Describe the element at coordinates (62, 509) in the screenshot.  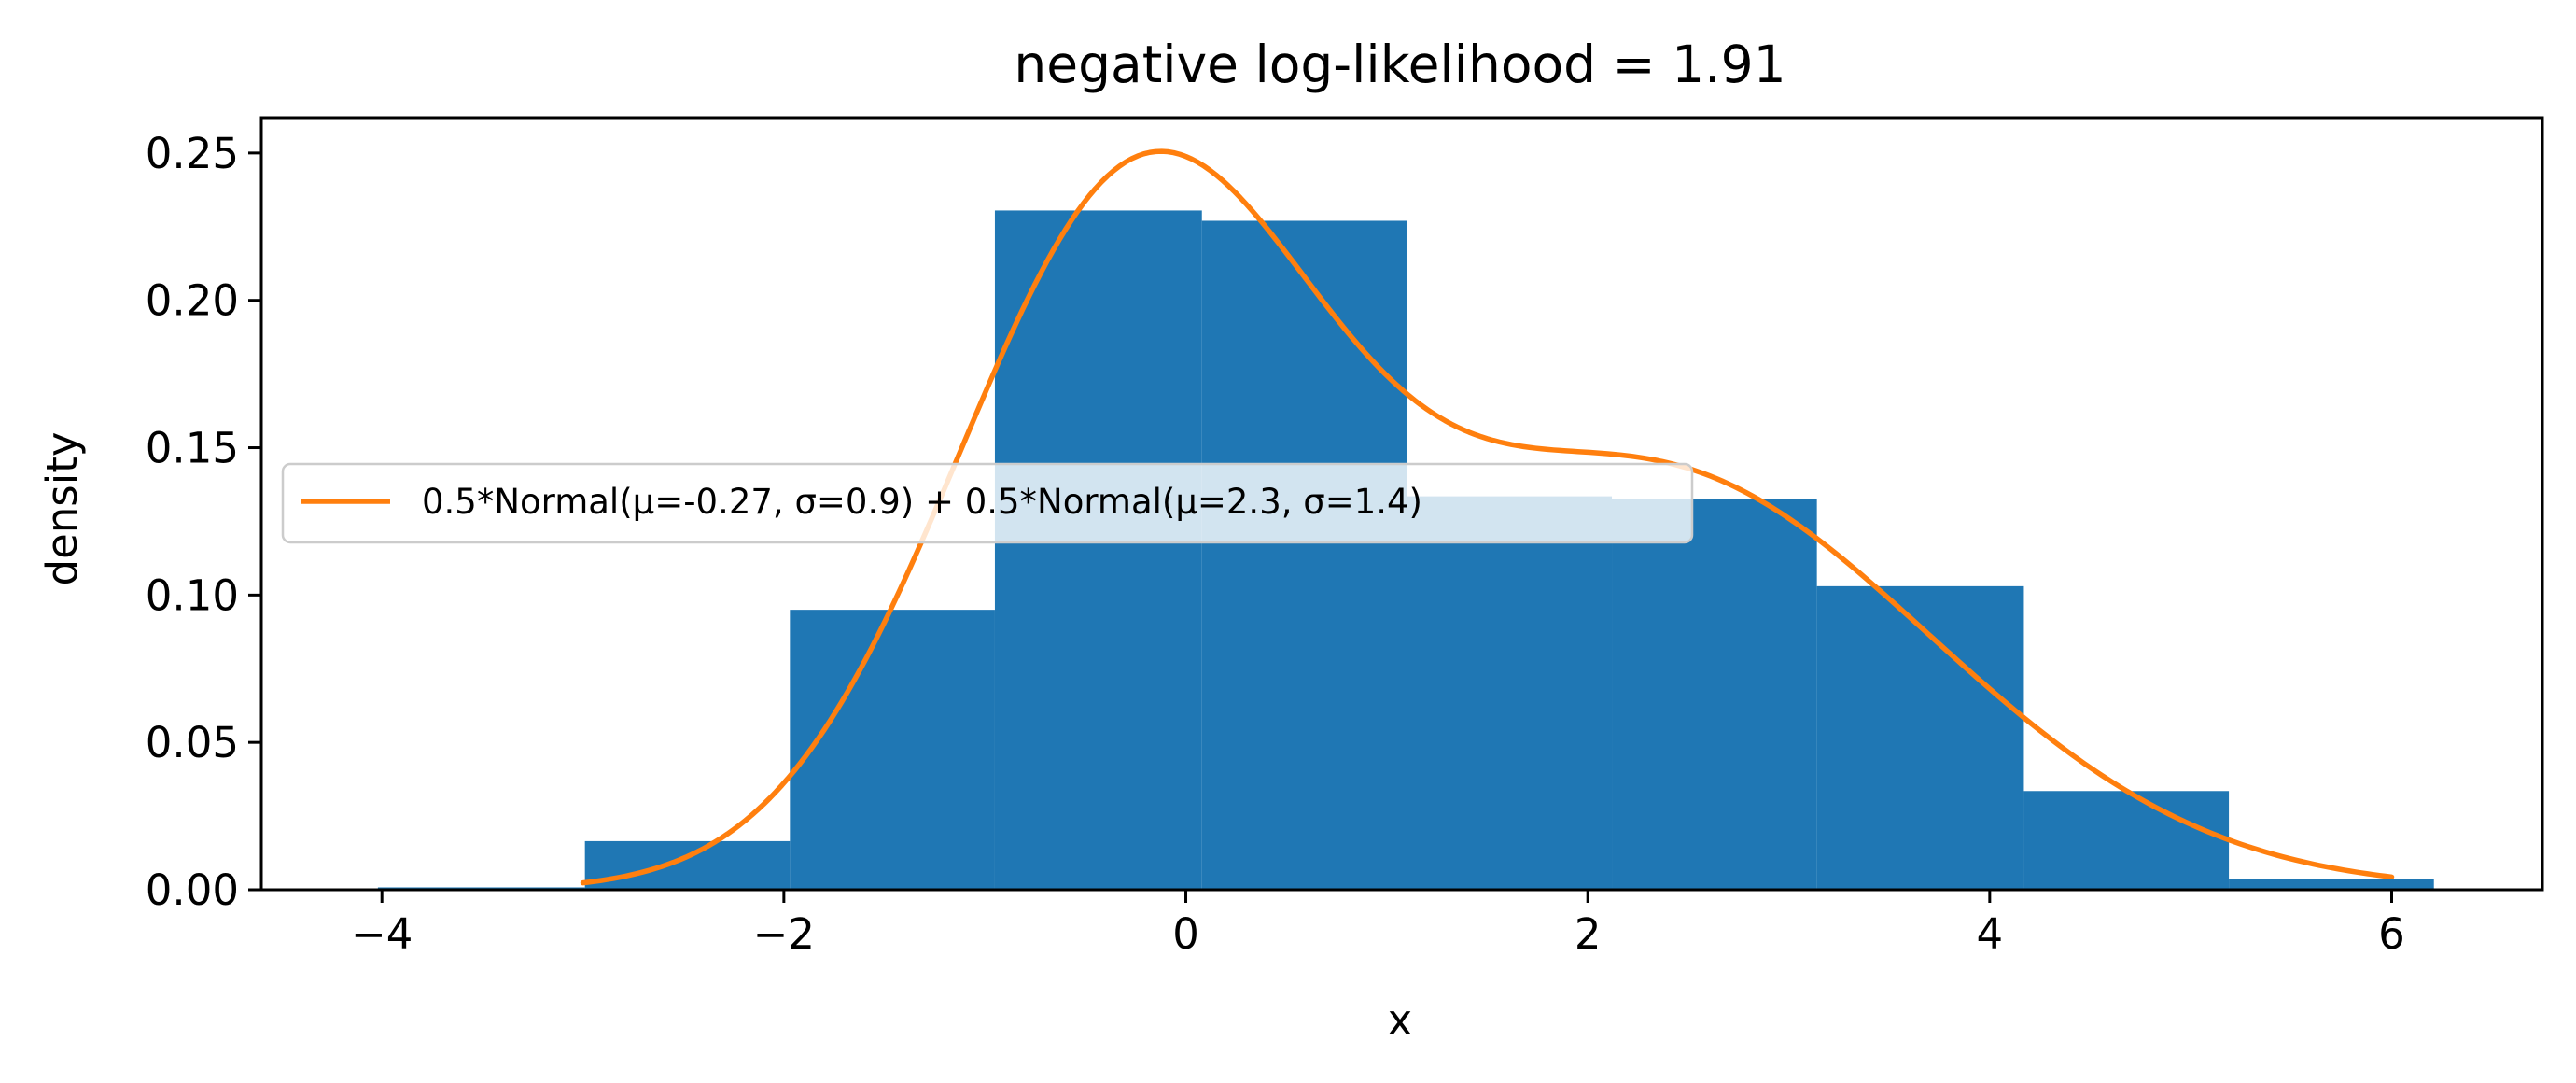
I see `y-axis-label: density` at that location.